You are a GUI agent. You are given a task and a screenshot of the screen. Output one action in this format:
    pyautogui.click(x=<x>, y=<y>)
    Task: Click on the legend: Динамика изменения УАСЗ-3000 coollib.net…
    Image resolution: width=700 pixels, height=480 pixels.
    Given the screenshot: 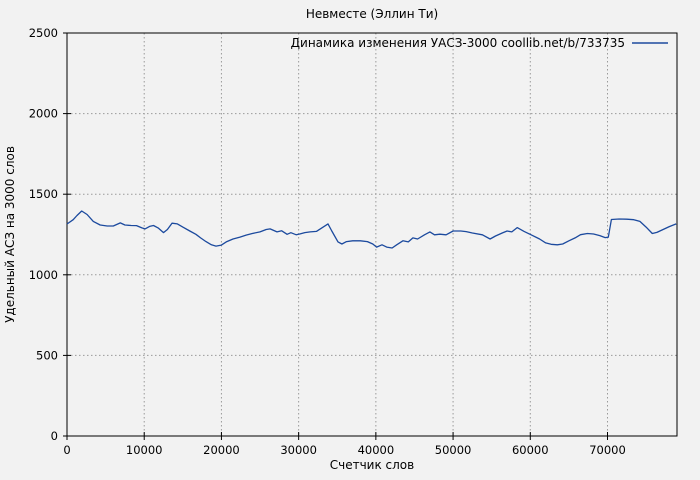 What is the action you would take?
    pyautogui.click(x=479, y=43)
    